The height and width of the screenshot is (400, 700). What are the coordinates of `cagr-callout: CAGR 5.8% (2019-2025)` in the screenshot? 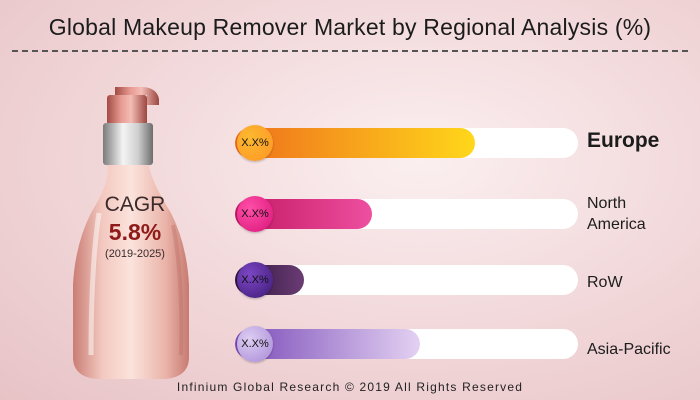 It's located at (135, 226).